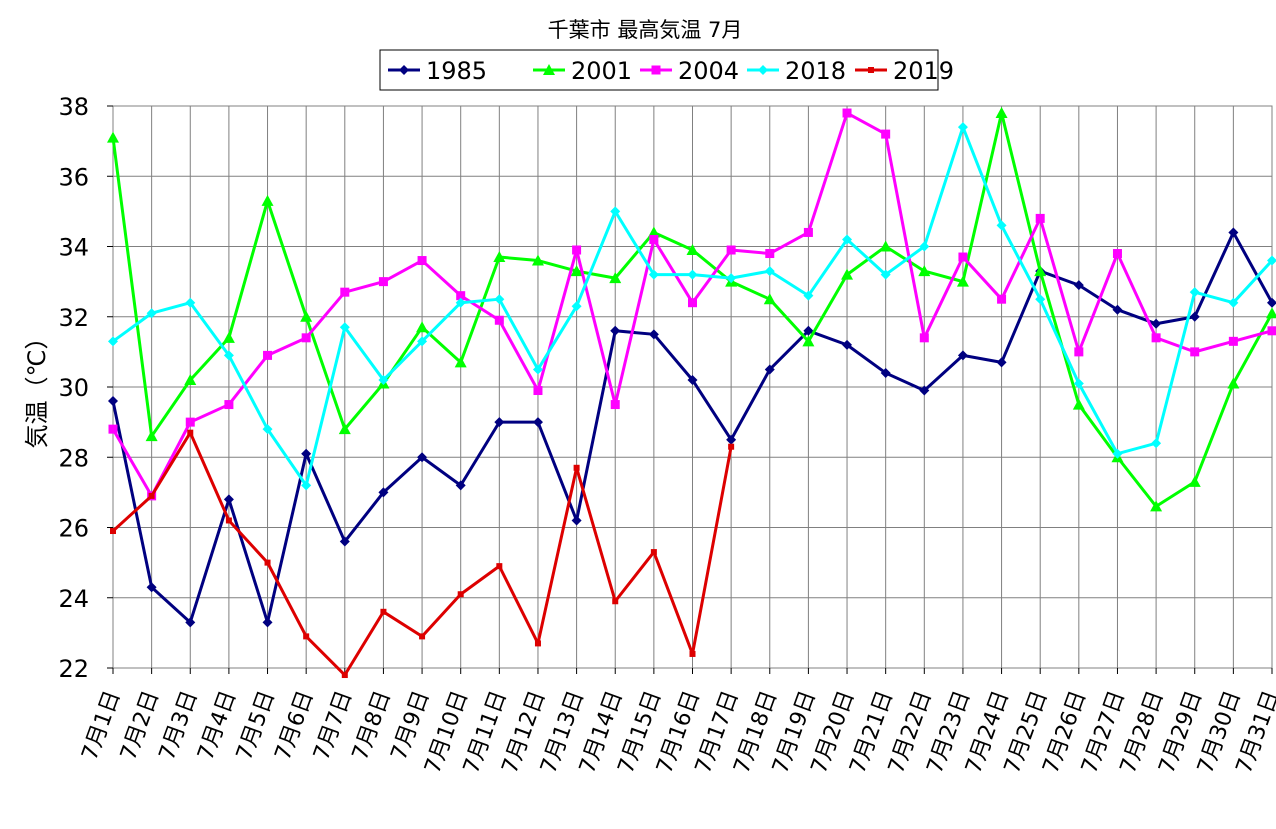 The image size is (1276, 829). Describe the element at coordinates (422, 554) in the screenshot. I see `series-2019` at that location.